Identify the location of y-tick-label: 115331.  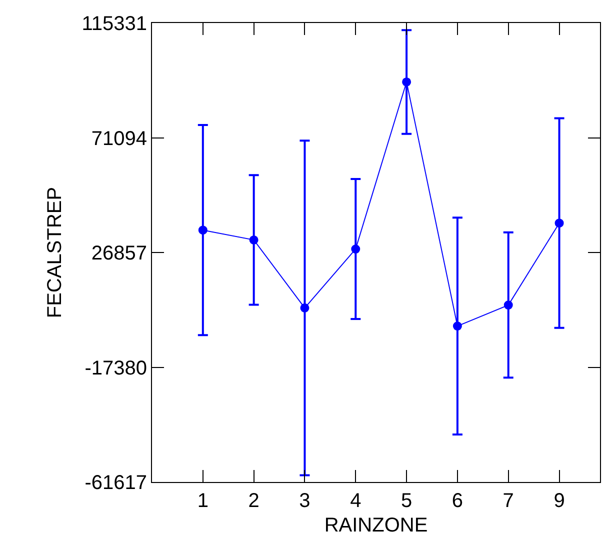
(114, 24).